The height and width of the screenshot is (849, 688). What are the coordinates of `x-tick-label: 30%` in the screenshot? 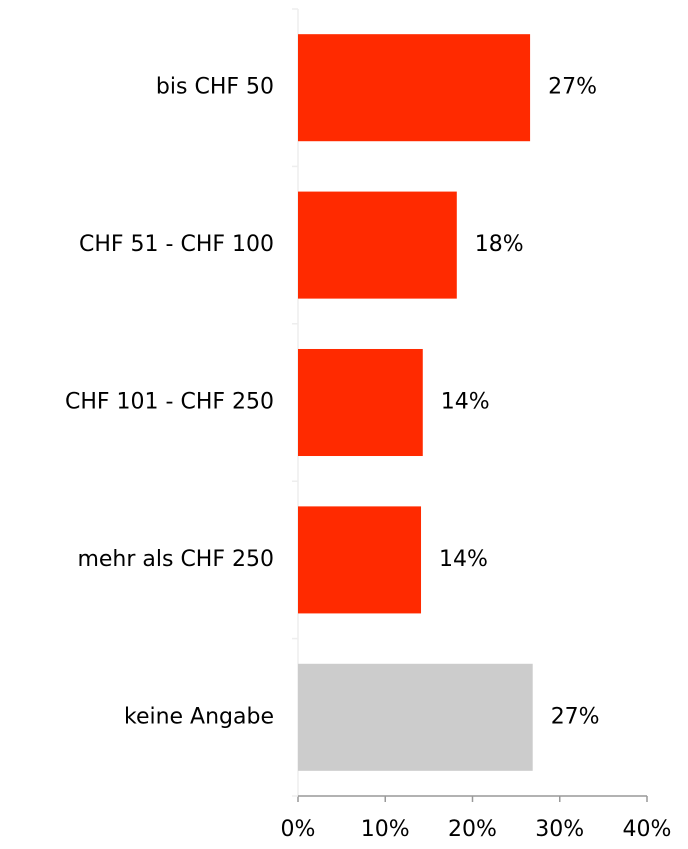 It's located at (559, 829).